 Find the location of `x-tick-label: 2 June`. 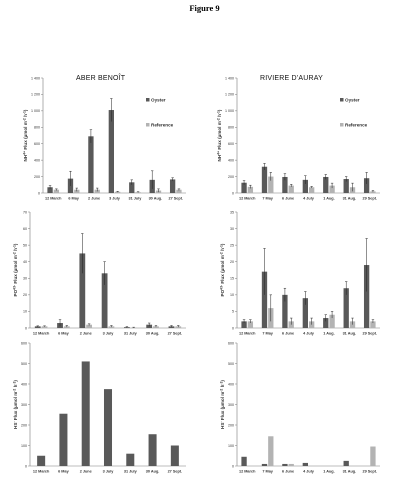

x-tick-label: 2 June is located at coordinates (86, 472).